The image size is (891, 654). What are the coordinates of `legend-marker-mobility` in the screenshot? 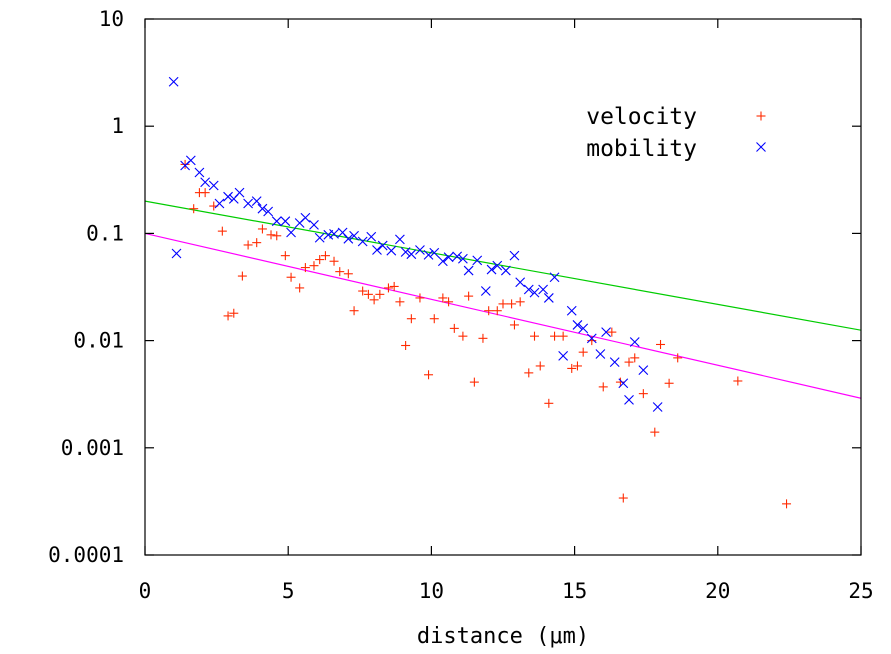 It's located at (761, 147).